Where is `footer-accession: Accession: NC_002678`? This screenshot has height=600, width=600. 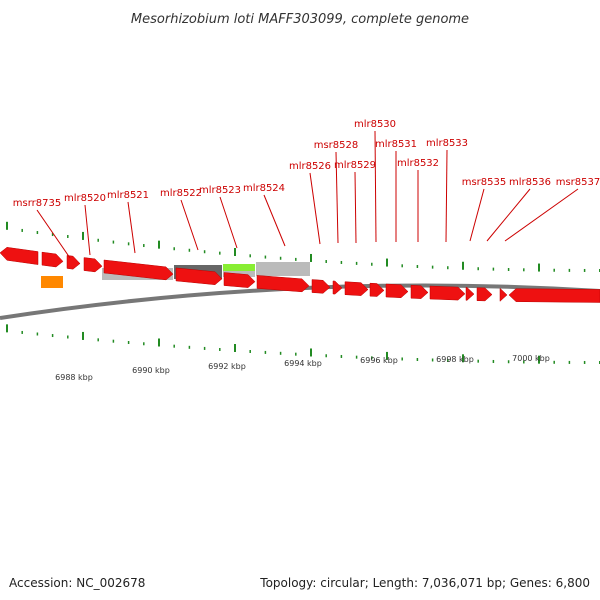
footer-accession: Accession: NC_002678 is located at coordinates (77, 583).